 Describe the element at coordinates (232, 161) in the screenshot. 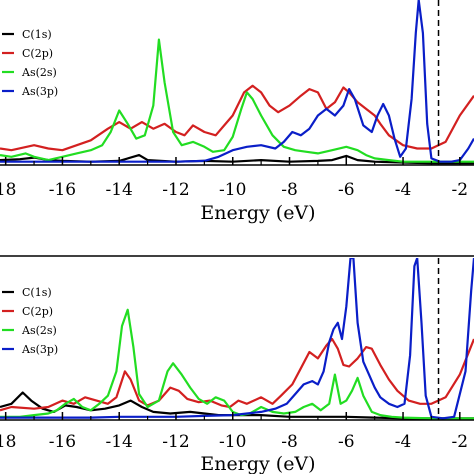

I see `top-tick-marks` at that location.